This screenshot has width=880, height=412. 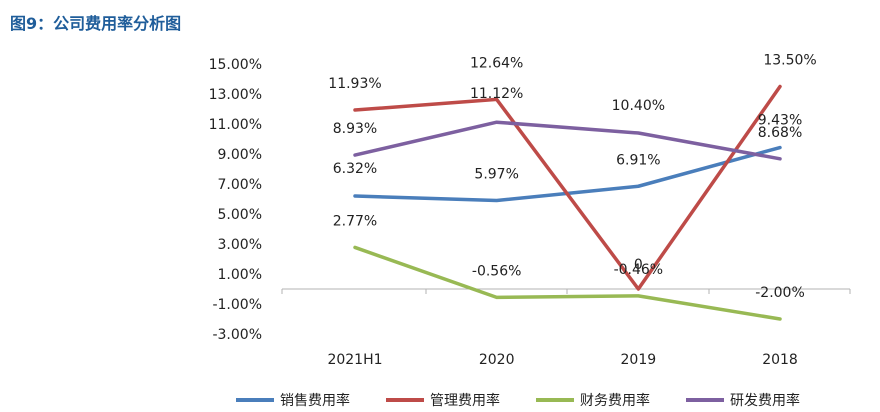 What do you see at coordinates (496, 175) in the screenshot?
I see `data-label: 5.97%` at bounding box center [496, 175].